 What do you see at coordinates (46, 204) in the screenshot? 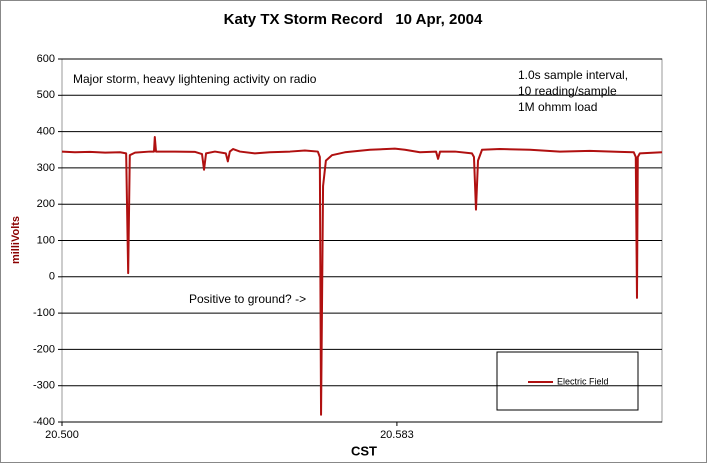
I see `y-tick-label: 200` at bounding box center [46, 204].